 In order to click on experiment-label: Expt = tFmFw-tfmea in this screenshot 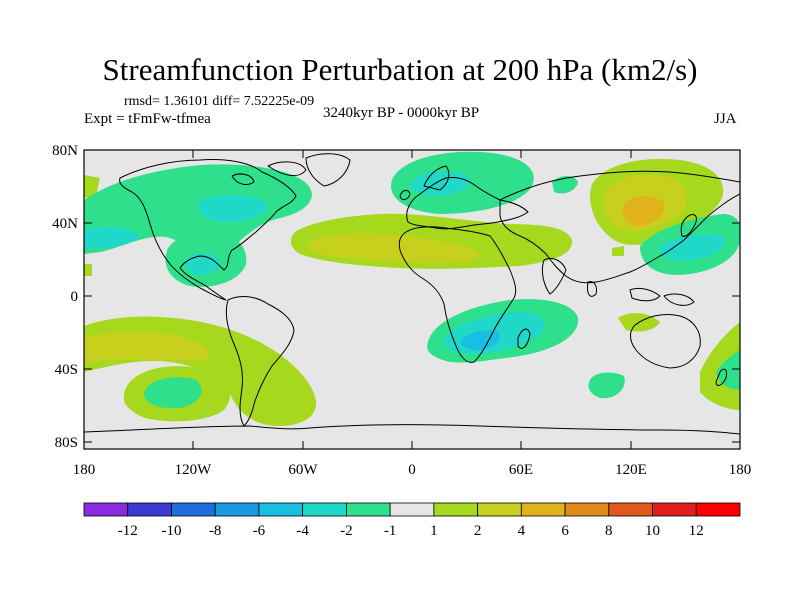, I will do `click(147, 119)`.